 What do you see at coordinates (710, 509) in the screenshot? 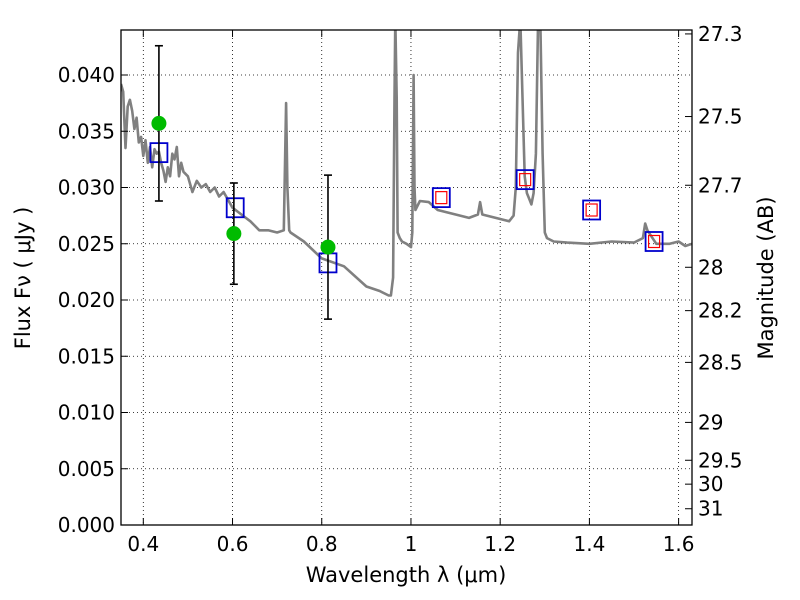
I see `mag-tick-label: 31` at bounding box center [710, 509].